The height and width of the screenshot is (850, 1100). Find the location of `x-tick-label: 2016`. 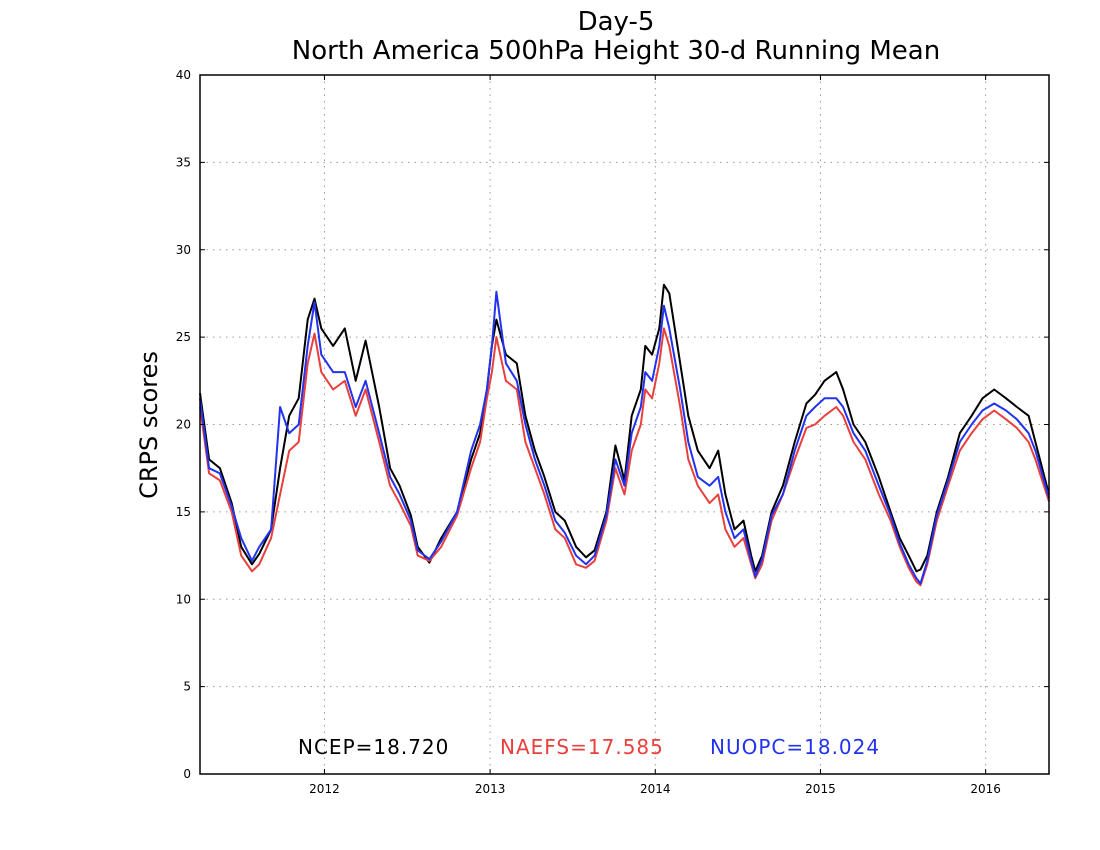

x-tick-label: 2016 is located at coordinates (985, 789).